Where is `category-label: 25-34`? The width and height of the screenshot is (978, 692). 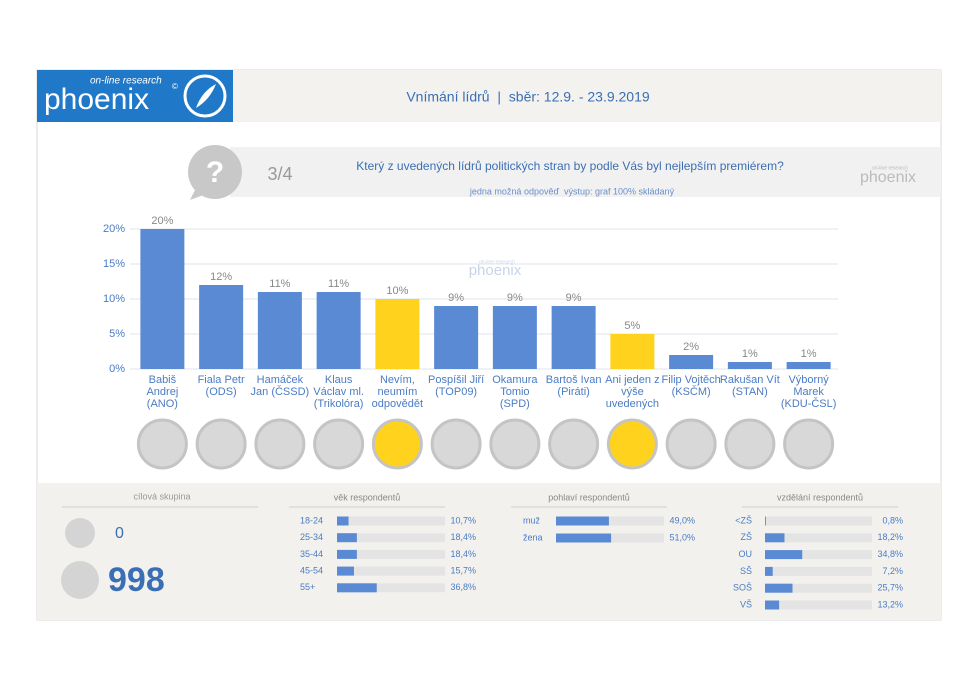 category-label: 25-34 is located at coordinates (311, 537).